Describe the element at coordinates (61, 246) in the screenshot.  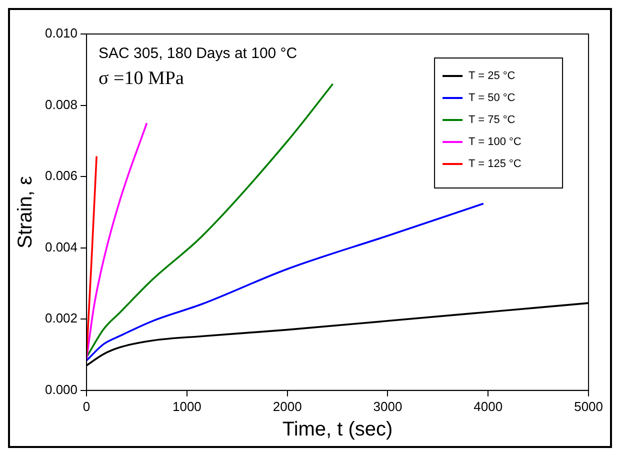
I see `y-tick-label: 0.004` at that location.